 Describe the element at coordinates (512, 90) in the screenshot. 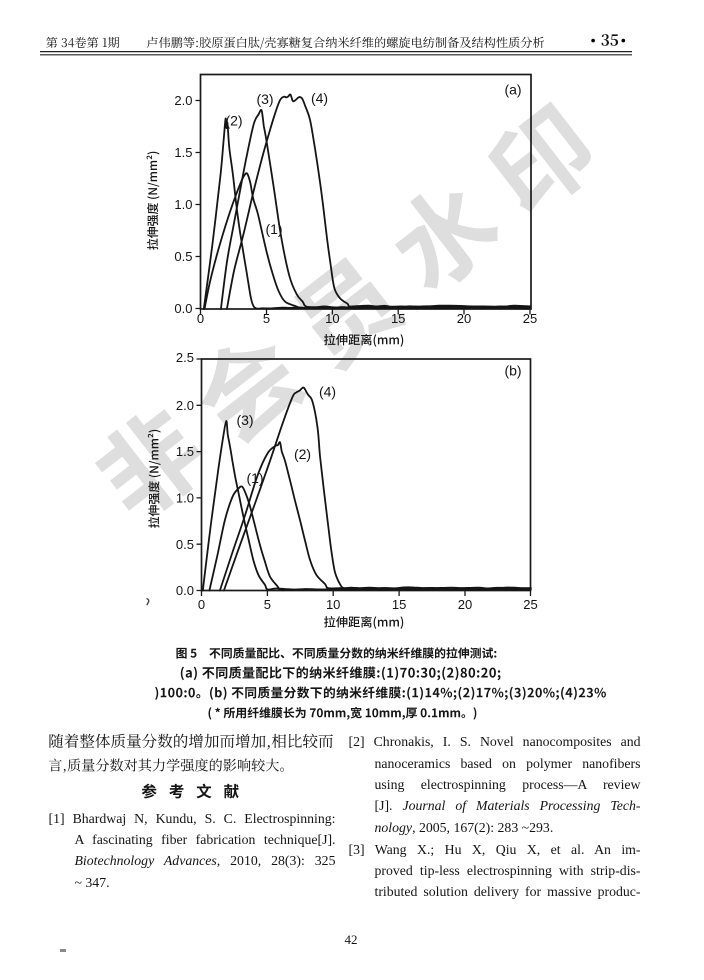

I see `svg-text: (a)` at that location.